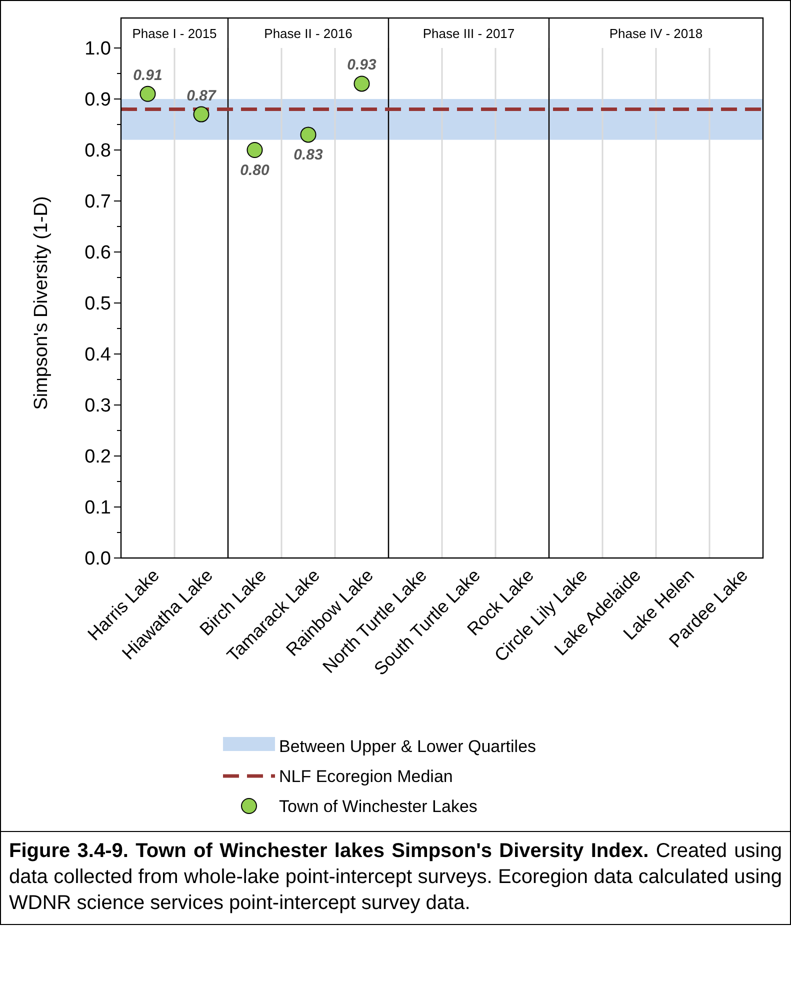 The image size is (791, 988). Describe the element at coordinates (255, 170) in the screenshot. I see `data-label: 0.80` at that location.